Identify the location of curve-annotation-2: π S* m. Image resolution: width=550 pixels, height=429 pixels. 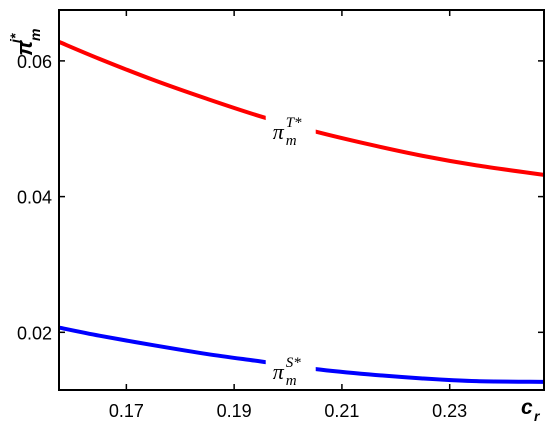
(290, 371).